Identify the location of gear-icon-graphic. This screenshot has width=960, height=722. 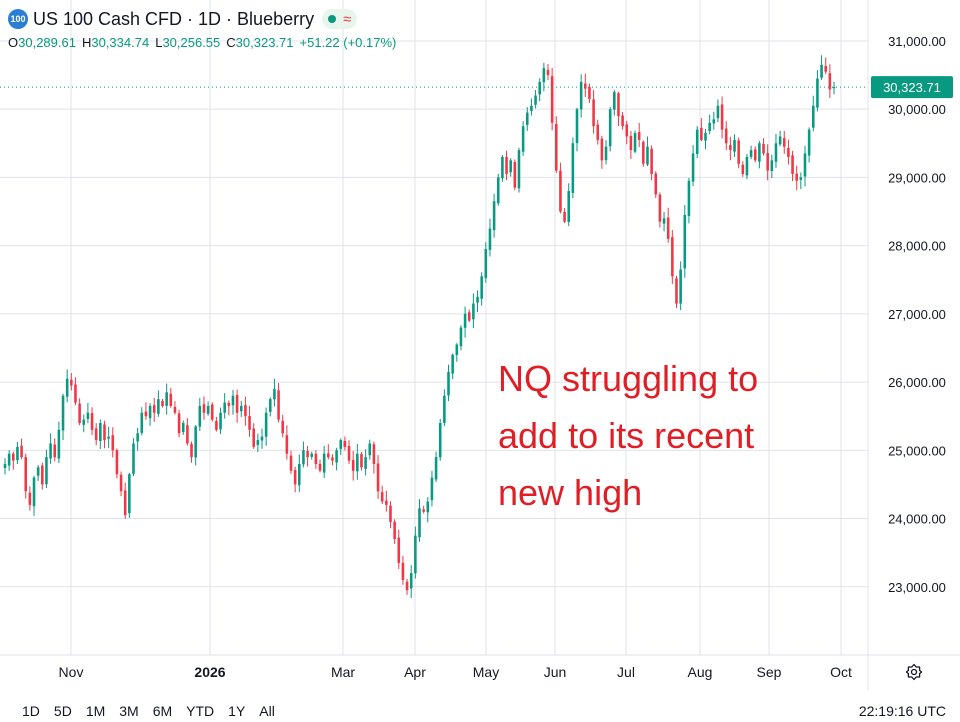
(914, 672).